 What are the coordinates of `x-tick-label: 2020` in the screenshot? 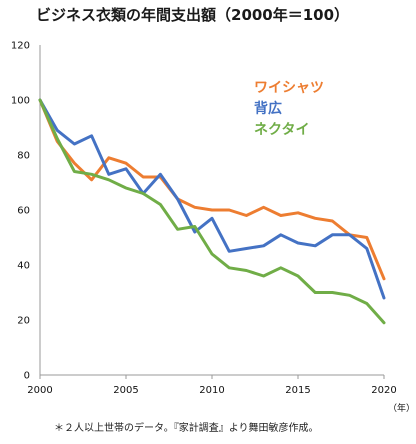 It's located at (383, 390).